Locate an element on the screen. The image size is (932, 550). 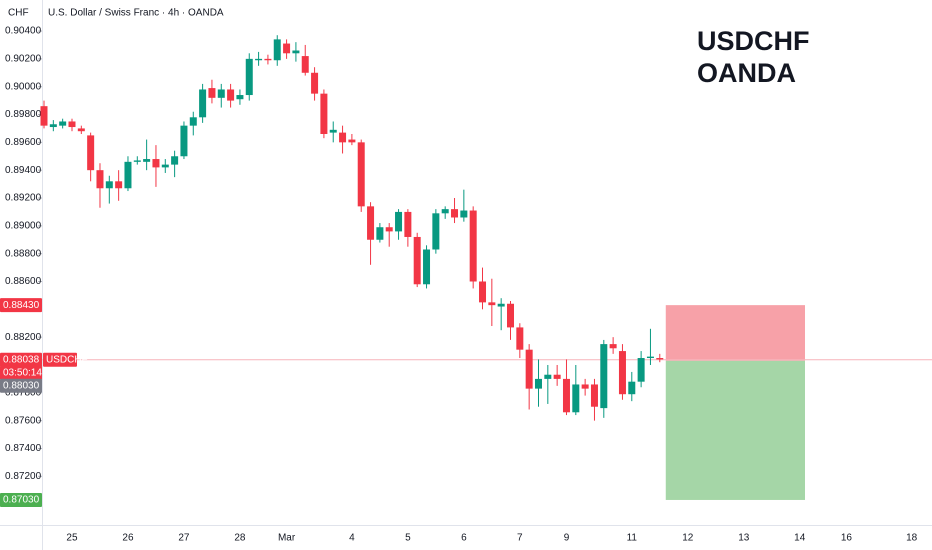
countdown-label-bg is located at coordinates (21, 372).